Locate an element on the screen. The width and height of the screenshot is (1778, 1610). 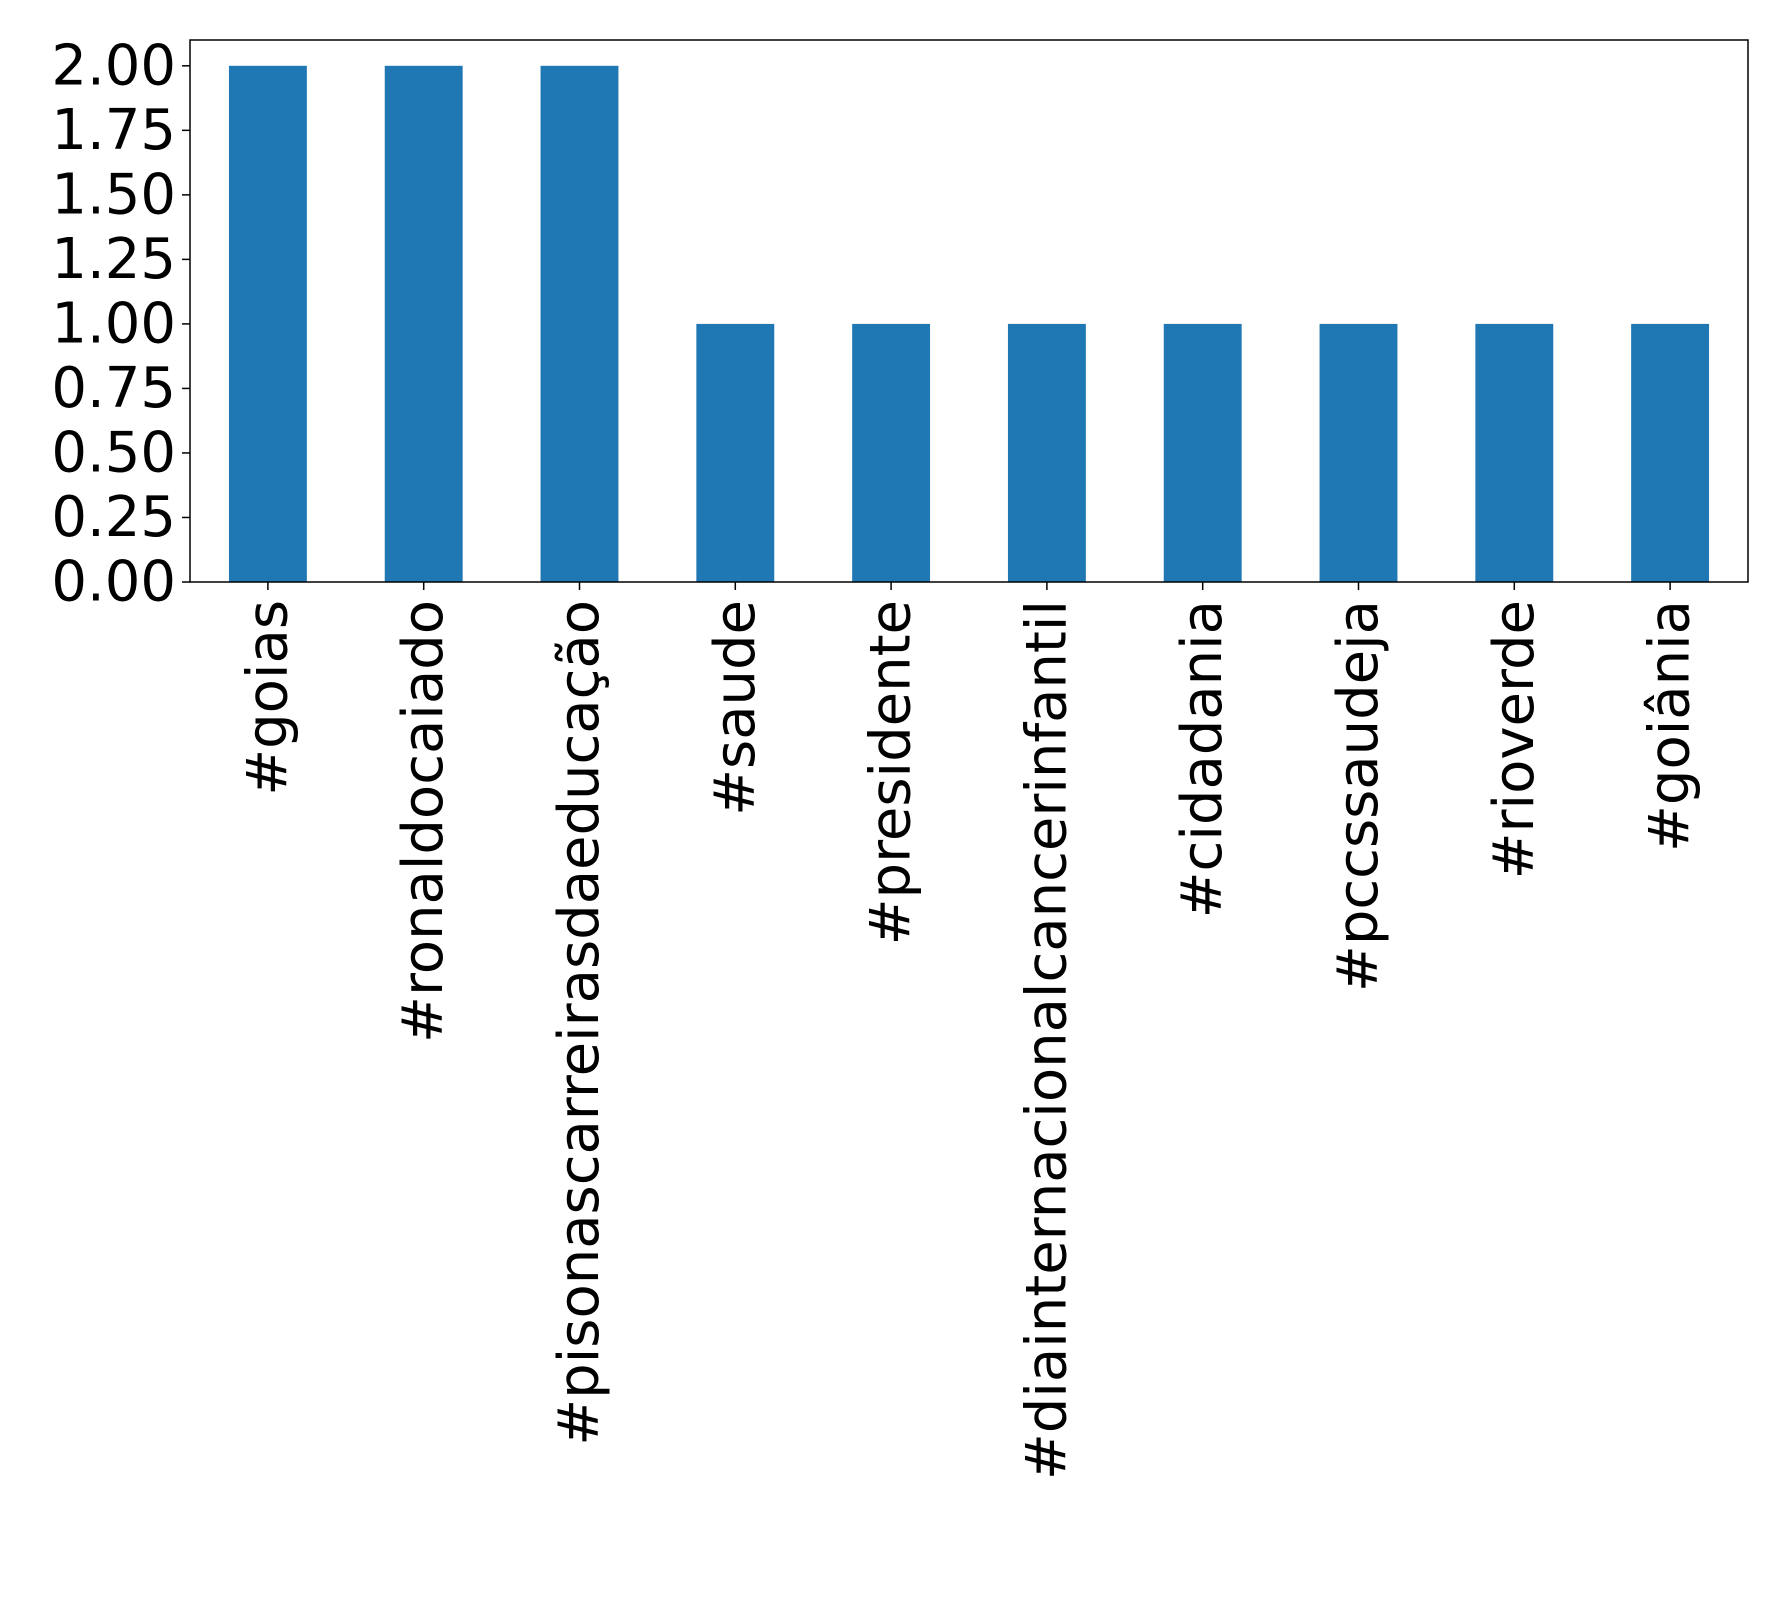
x-tick-label: #pisonascarreirasdaeducação is located at coordinates (579, 1023).